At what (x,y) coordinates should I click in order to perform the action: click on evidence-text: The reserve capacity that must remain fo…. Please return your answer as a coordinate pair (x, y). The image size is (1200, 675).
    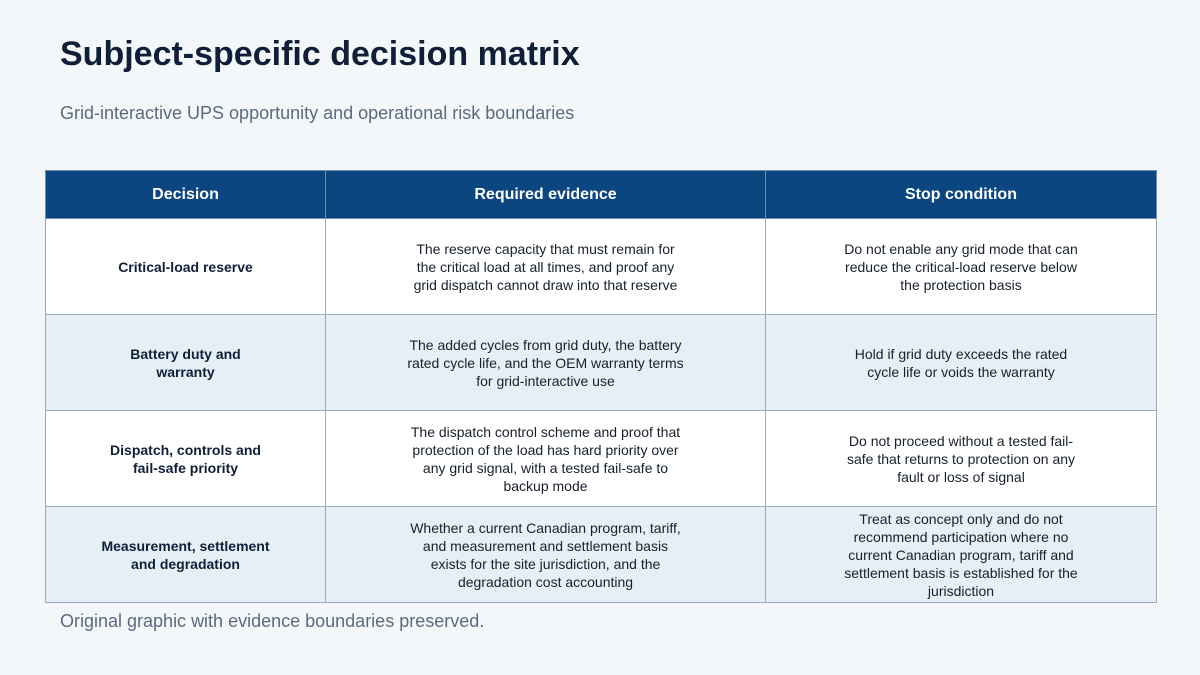
    Looking at the image, I should click on (545, 266).